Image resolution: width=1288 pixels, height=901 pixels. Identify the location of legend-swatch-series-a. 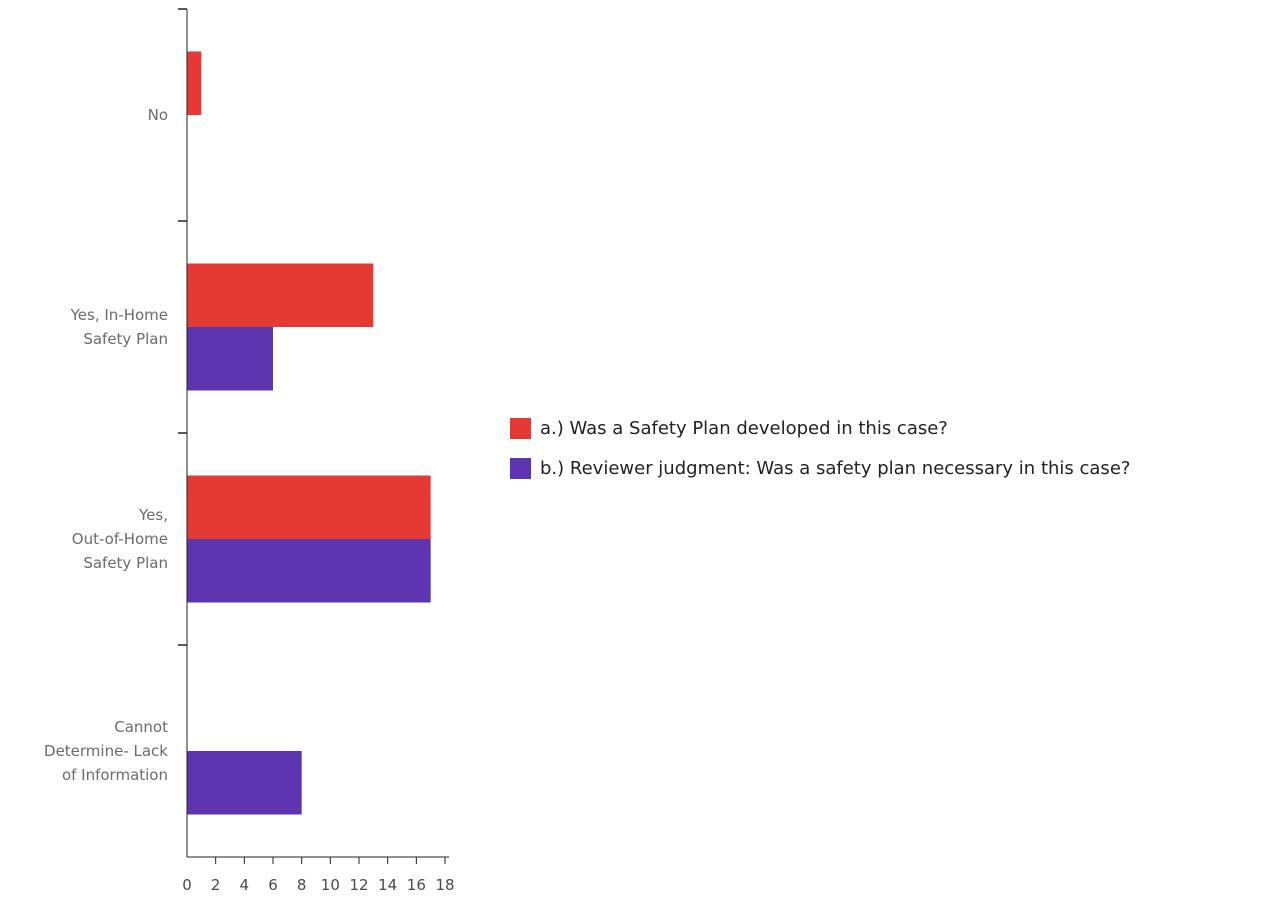
(520, 428).